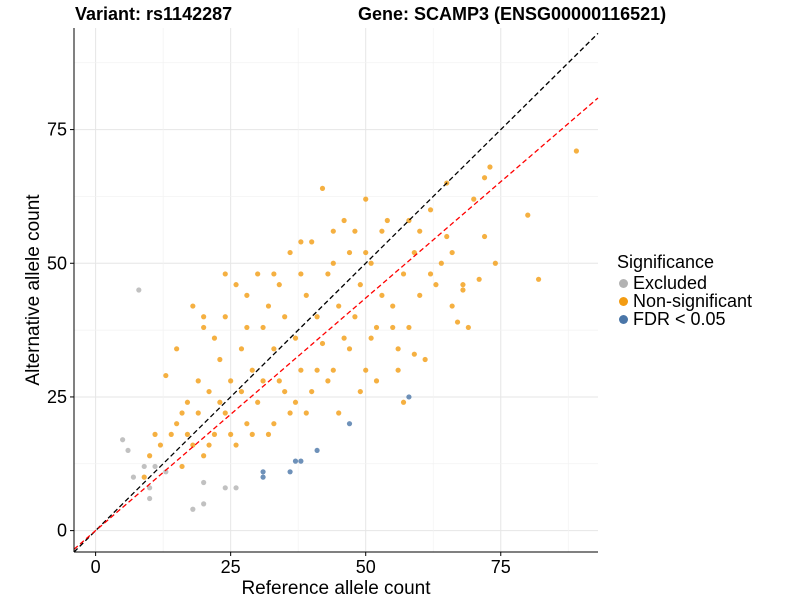 The height and width of the screenshot is (600, 800). I want to click on legend-title: Significance, so click(666, 262).